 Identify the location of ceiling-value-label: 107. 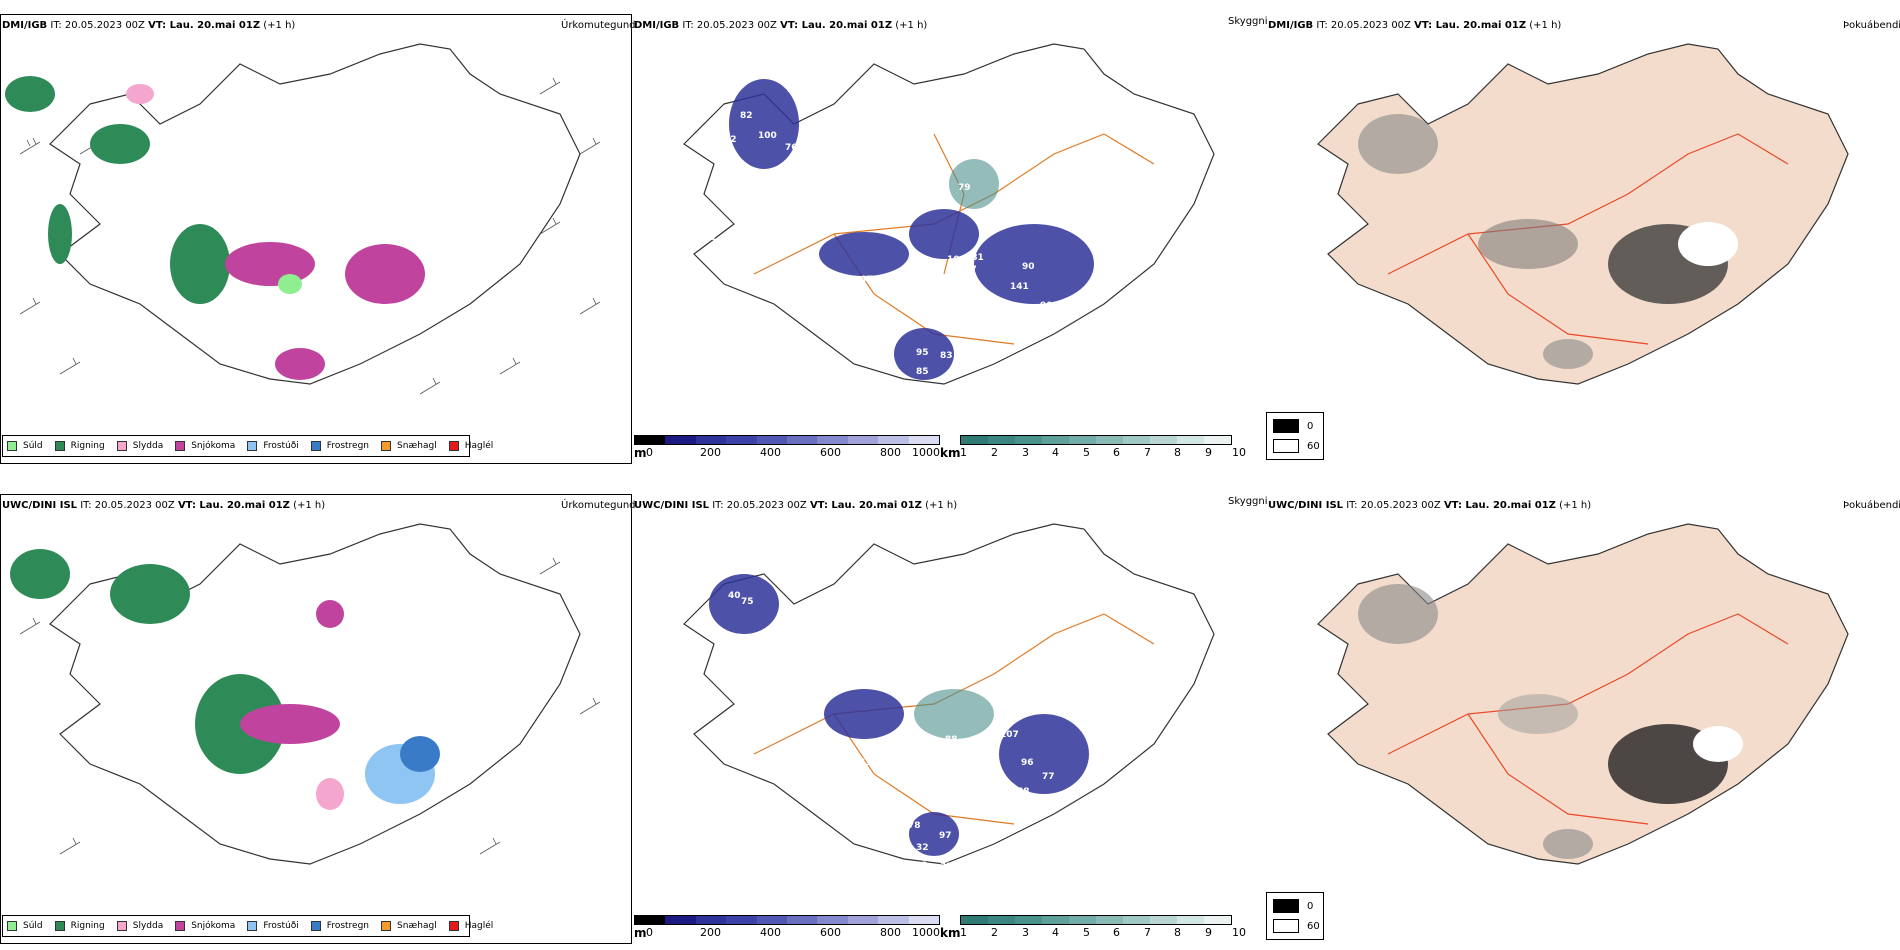
(1009, 735).